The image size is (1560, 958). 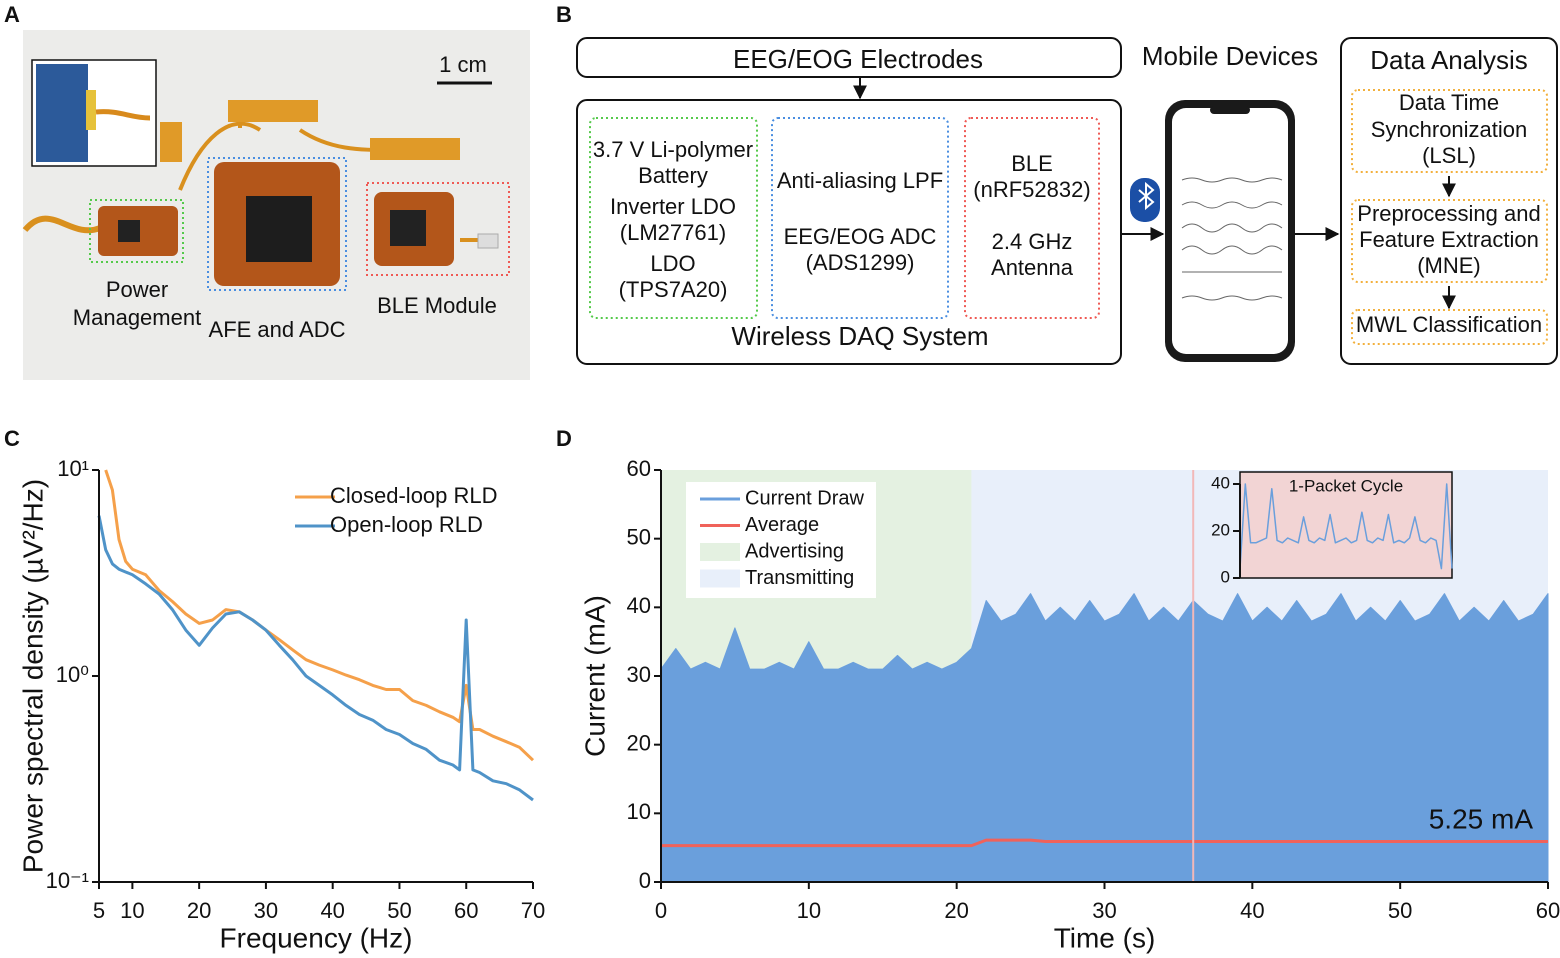 I want to click on y-tick-label: 10, so click(x=639, y=811).